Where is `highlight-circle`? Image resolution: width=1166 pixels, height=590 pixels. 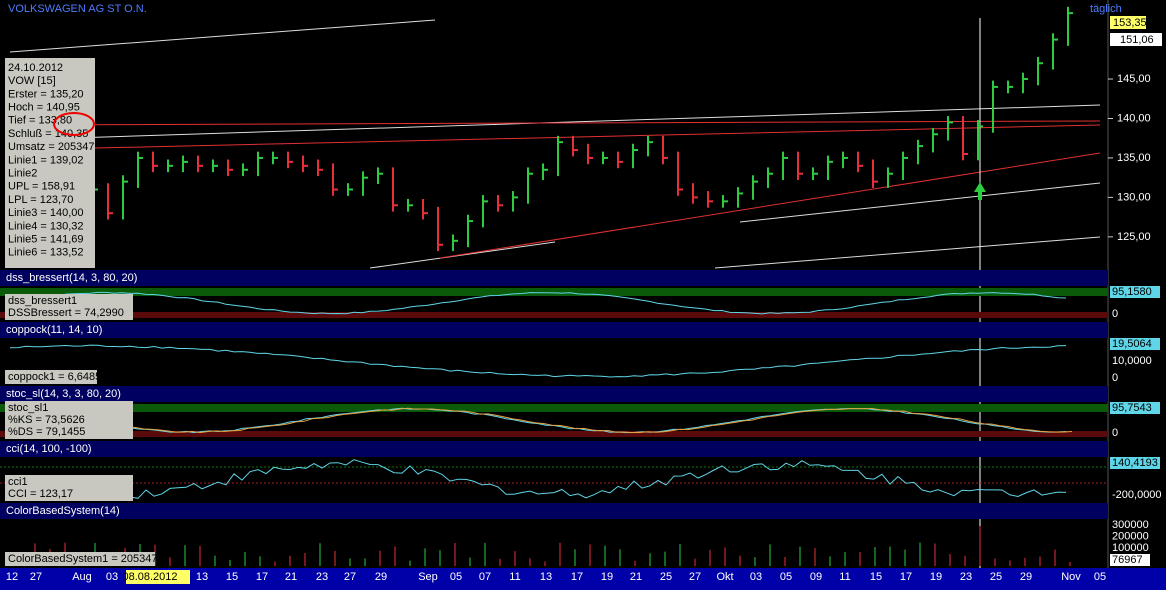
highlight-circle is located at coordinates (74, 124).